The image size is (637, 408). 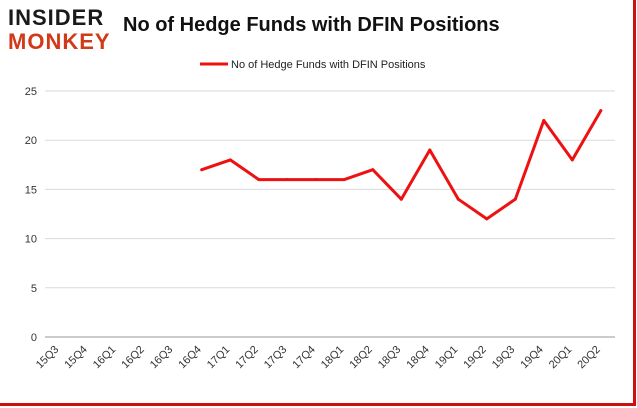 What do you see at coordinates (219, 358) in the screenshot?
I see `x-tick-label: 17Q1` at bounding box center [219, 358].